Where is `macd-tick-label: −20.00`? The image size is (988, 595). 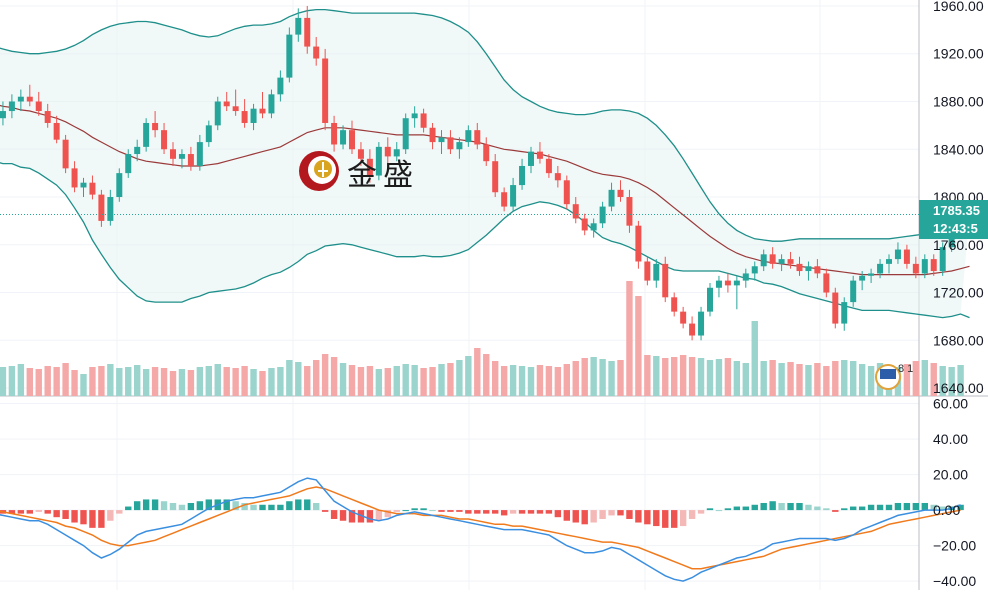
macd-tick-label: −20.00 is located at coordinates (954, 546).